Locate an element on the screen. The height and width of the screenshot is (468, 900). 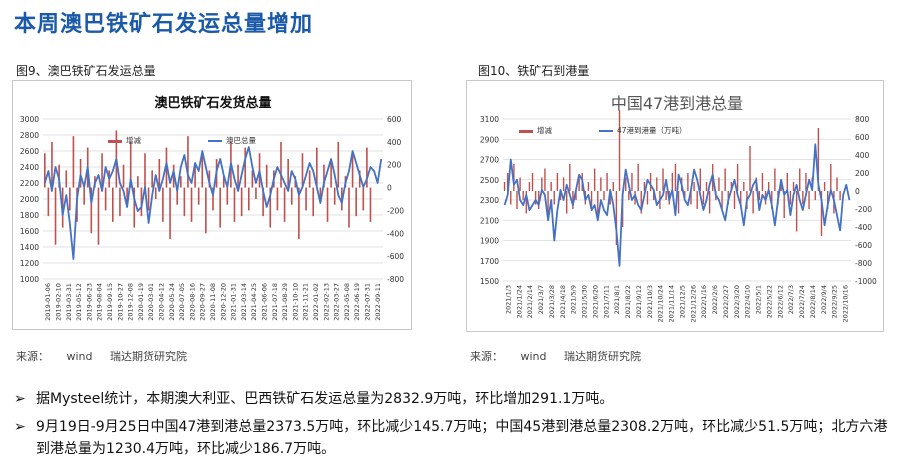
x-tick-label: 2022/9/4 is located at coordinates (824, 299).